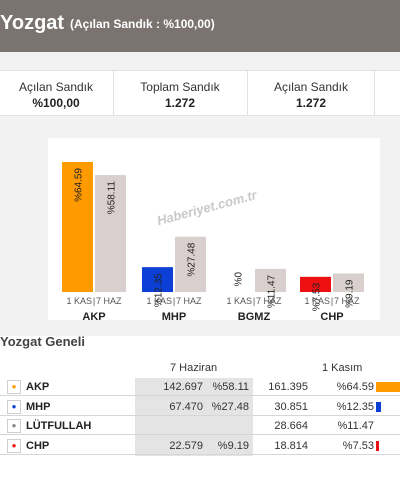  I want to click on table-row: ● LÜTFULLAH 28.664 %11.47, so click(200, 426).